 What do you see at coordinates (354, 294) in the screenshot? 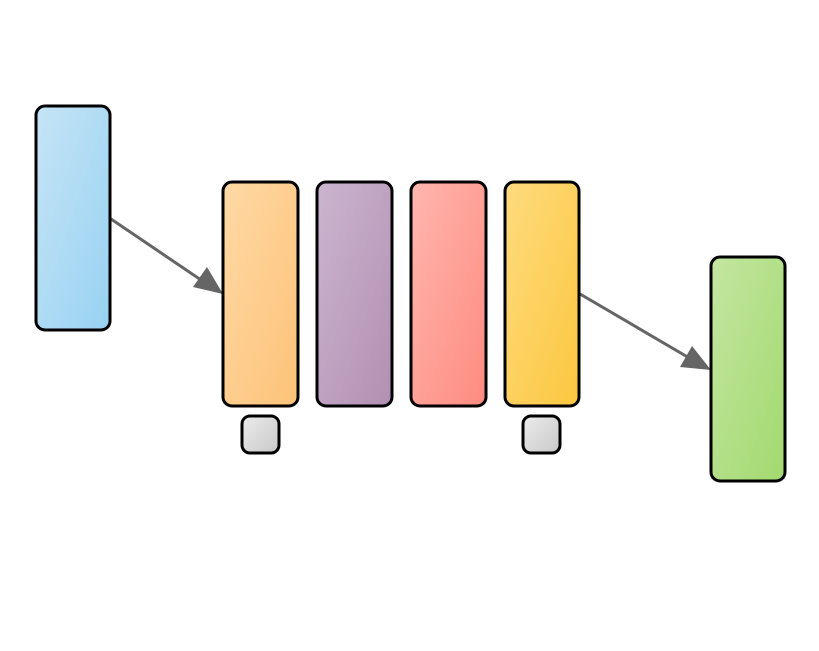
I see `layer-block-purple` at bounding box center [354, 294].